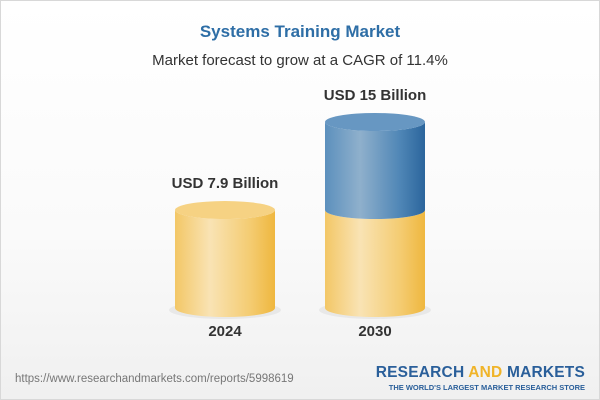 The width and height of the screenshot is (600, 400). I want to click on cylinder-growth-segment, so click(375, 171).